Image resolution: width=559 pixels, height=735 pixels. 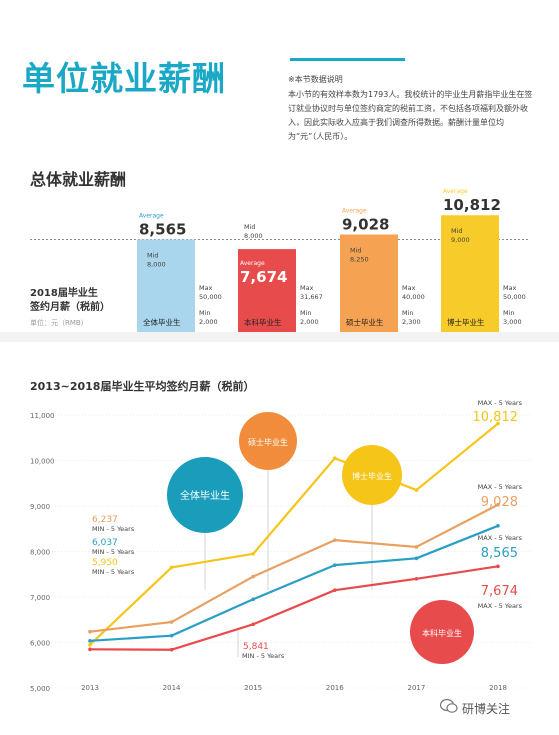 I want to click on y-tick-label: 5,000, so click(x=40, y=689).